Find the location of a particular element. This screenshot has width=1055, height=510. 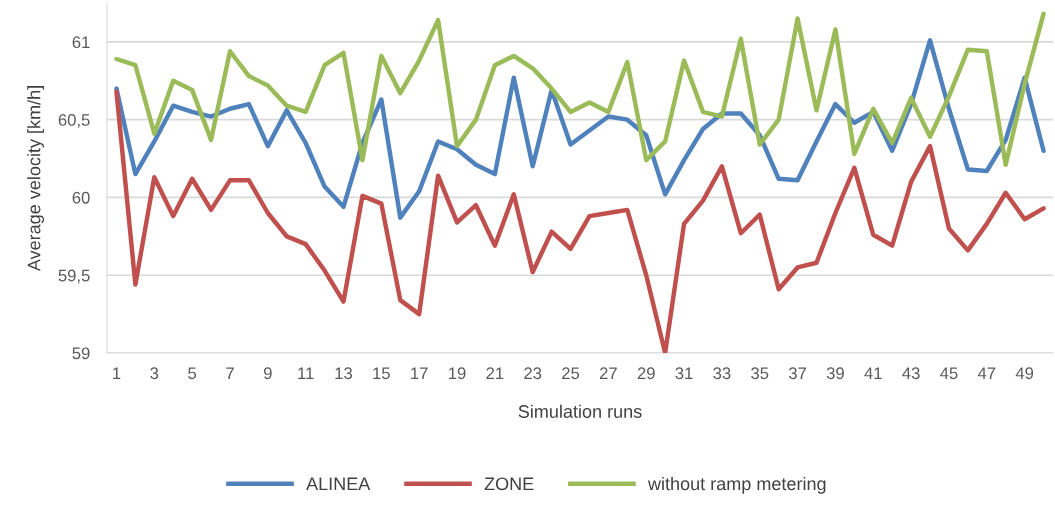

x-tick-label: 29 is located at coordinates (646, 373).